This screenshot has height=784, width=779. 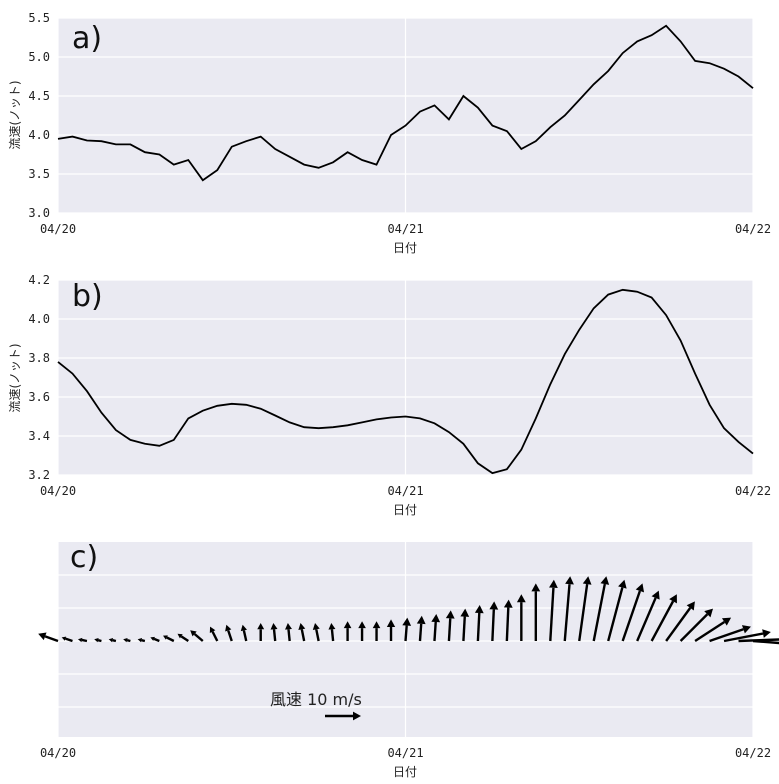 I want to click on x-ticks-a: 04/20 04/21 04/22, so click(x=405, y=229).